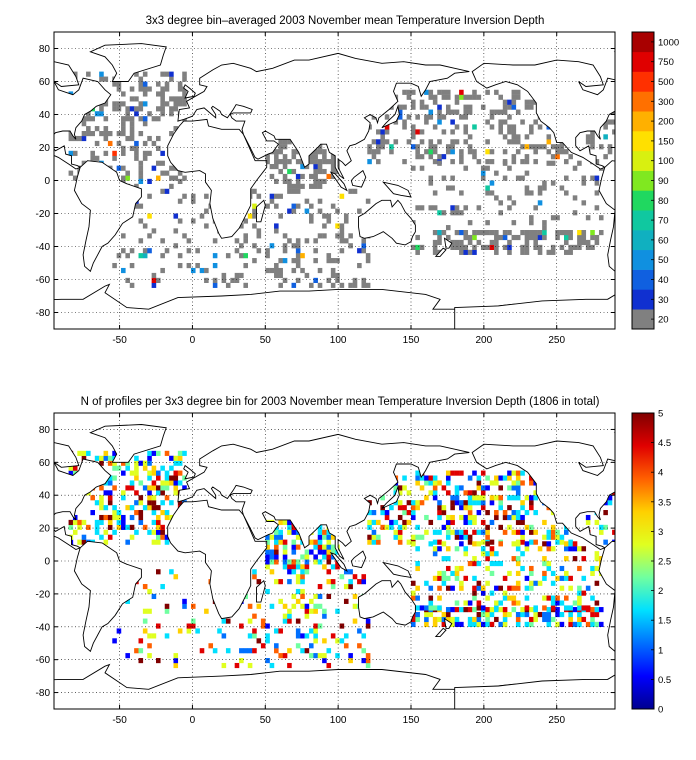  I want to click on colorbar-swatch, so click(643, 259).